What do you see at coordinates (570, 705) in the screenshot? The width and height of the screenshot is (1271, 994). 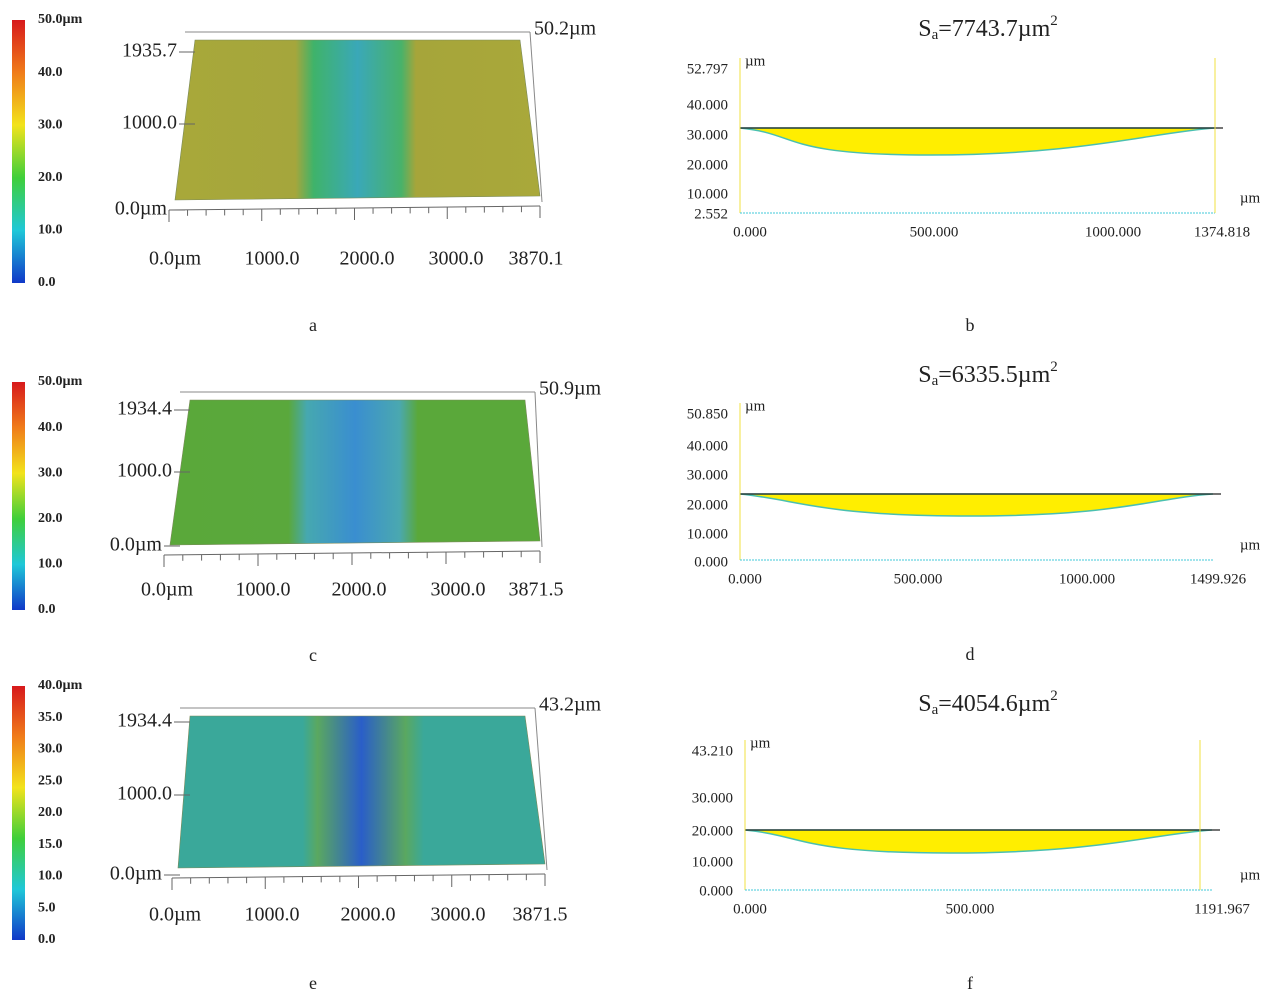 I see `z-label: 43.2µm` at bounding box center [570, 705].